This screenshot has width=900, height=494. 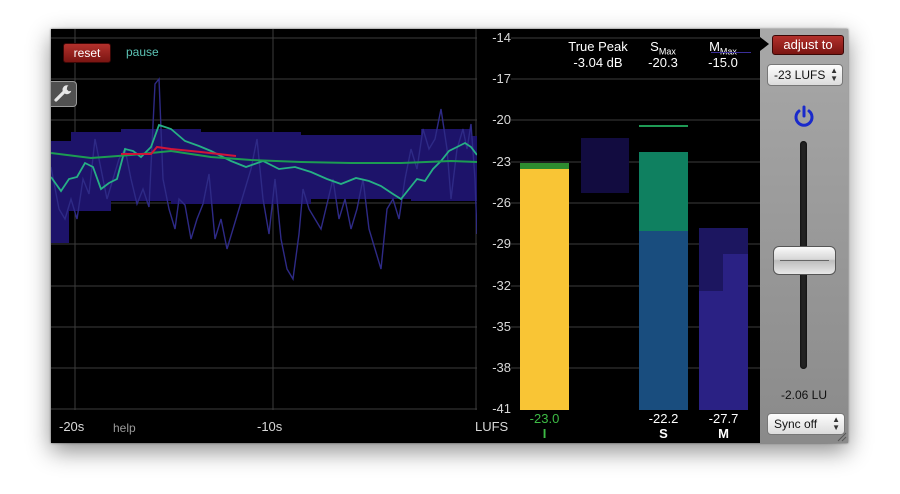 I want to click on wrench-icon, so click(x=63, y=93).